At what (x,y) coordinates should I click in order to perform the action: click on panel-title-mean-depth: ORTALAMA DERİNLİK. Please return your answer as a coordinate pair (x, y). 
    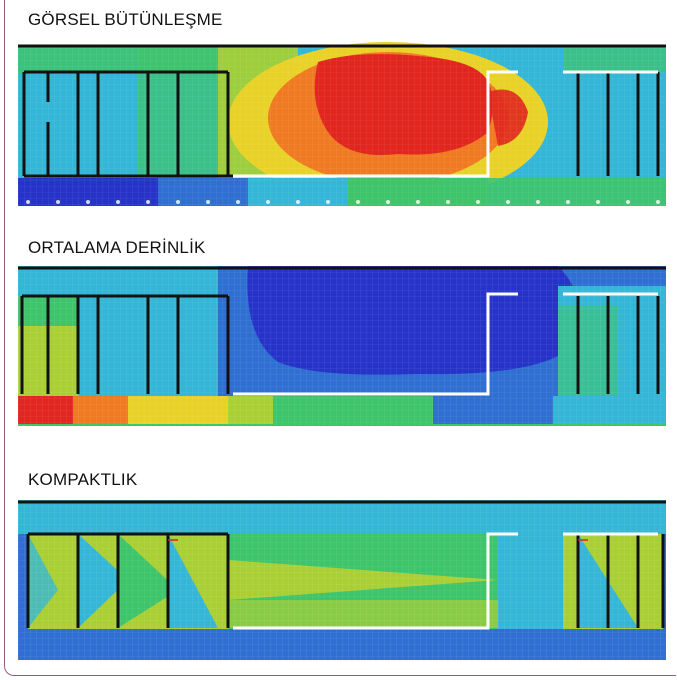
    Looking at the image, I should click on (117, 247).